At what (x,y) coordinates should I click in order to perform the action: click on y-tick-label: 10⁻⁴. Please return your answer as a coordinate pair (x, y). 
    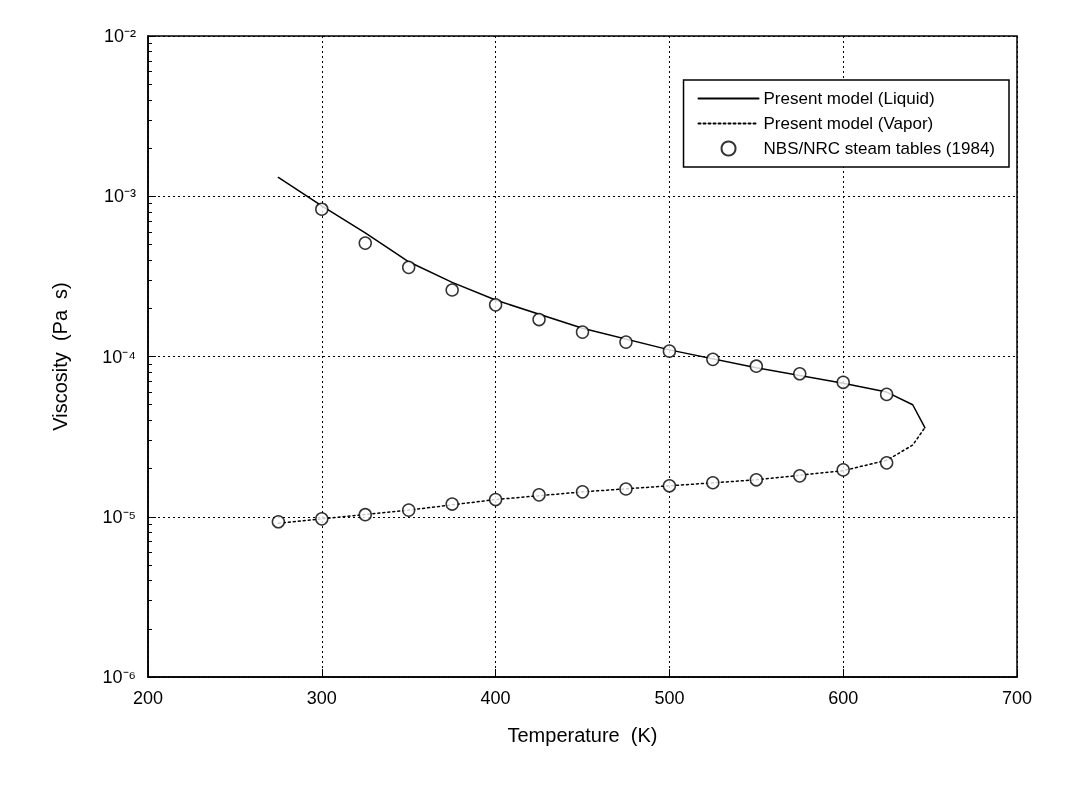
    Looking at the image, I should click on (119, 356).